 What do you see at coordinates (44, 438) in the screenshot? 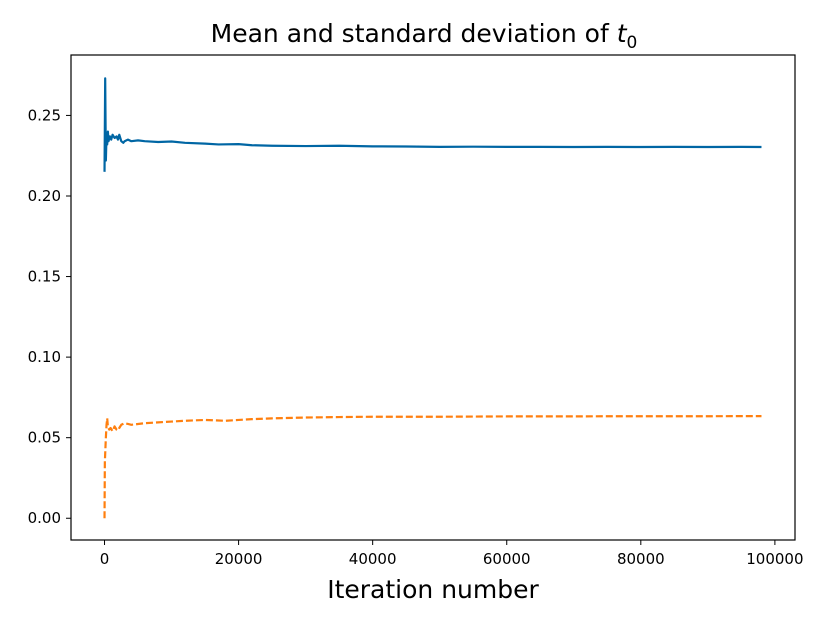
I see `y-tick-label: 0.05` at bounding box center [44, 438].